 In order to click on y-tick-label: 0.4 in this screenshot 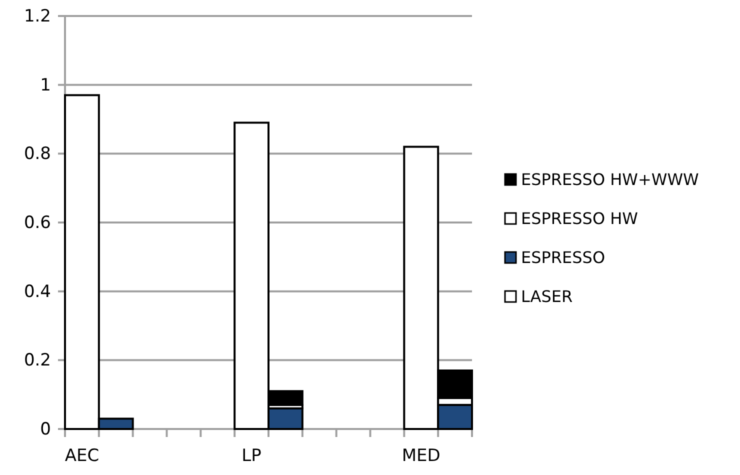, I will do `click(37, 292)`.